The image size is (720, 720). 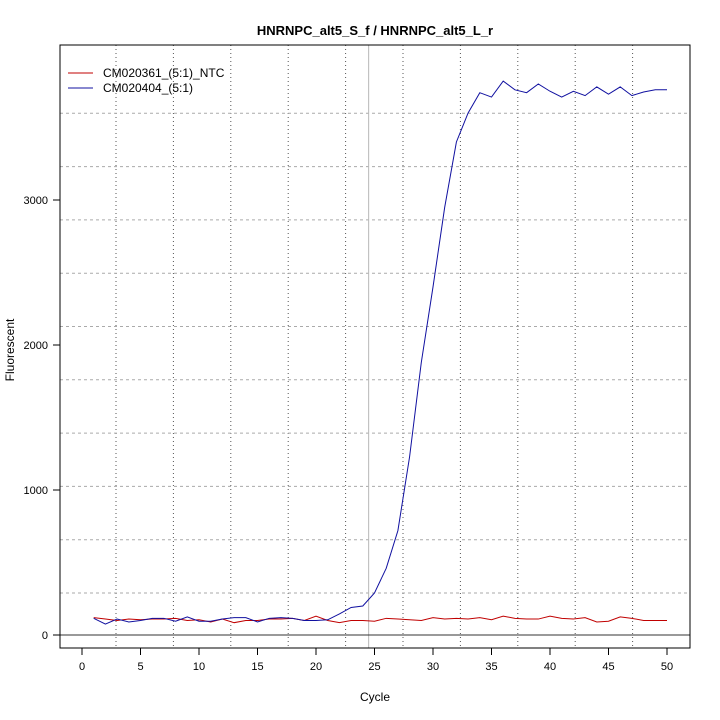 What do you see at coordinates (316, 667) in the screenshot?
I see `x-tick-label: 20` at bounding box center [316, 667].